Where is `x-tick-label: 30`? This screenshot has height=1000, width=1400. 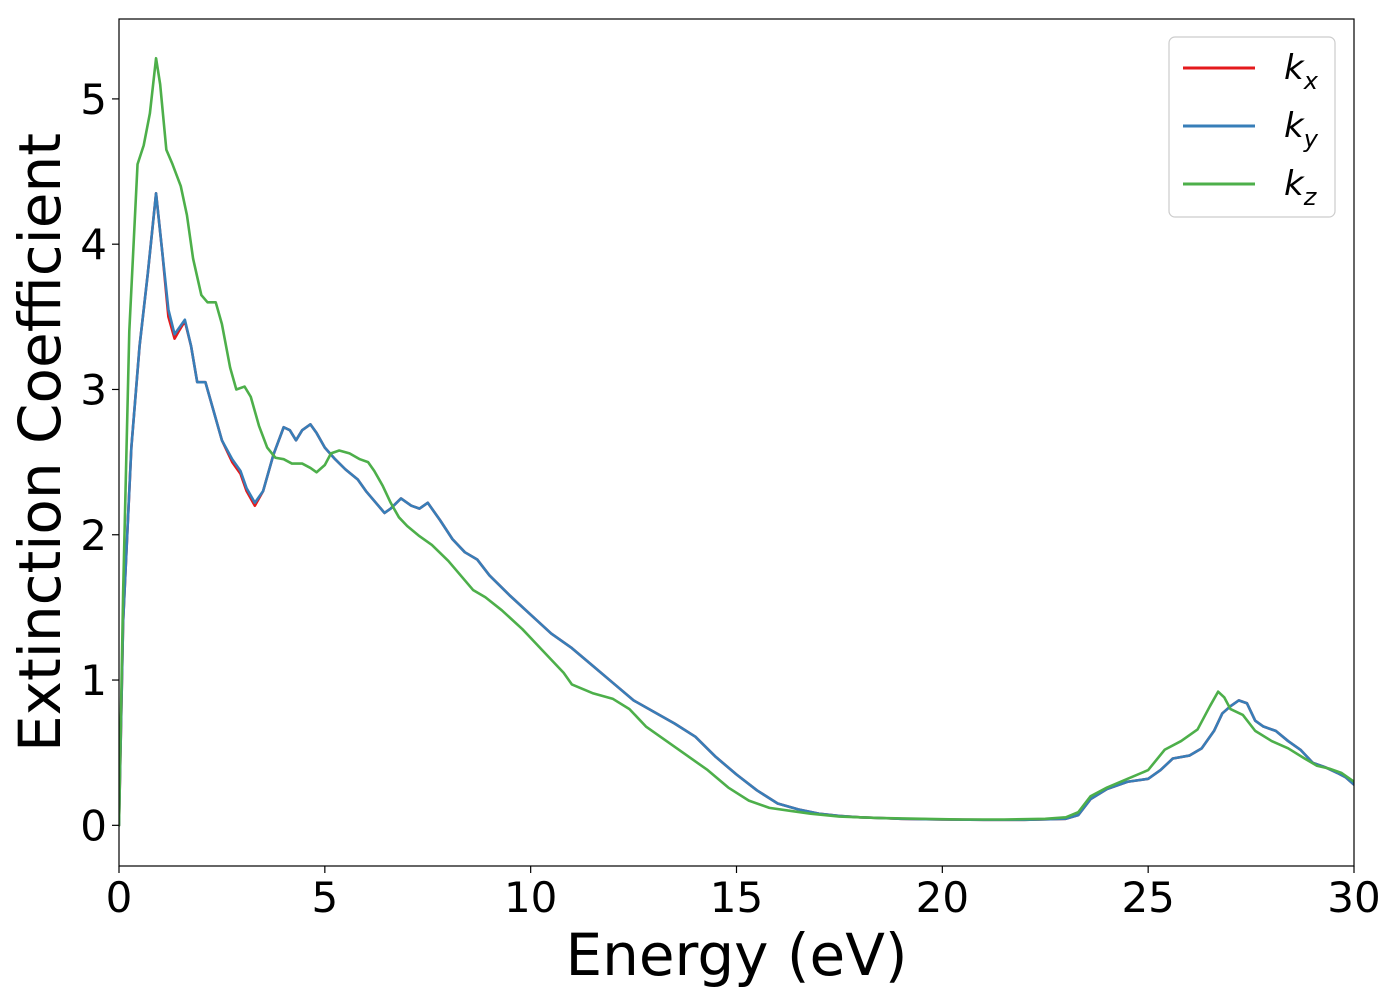
x-tick-label: 30 is located at coordinates (1353, 897).